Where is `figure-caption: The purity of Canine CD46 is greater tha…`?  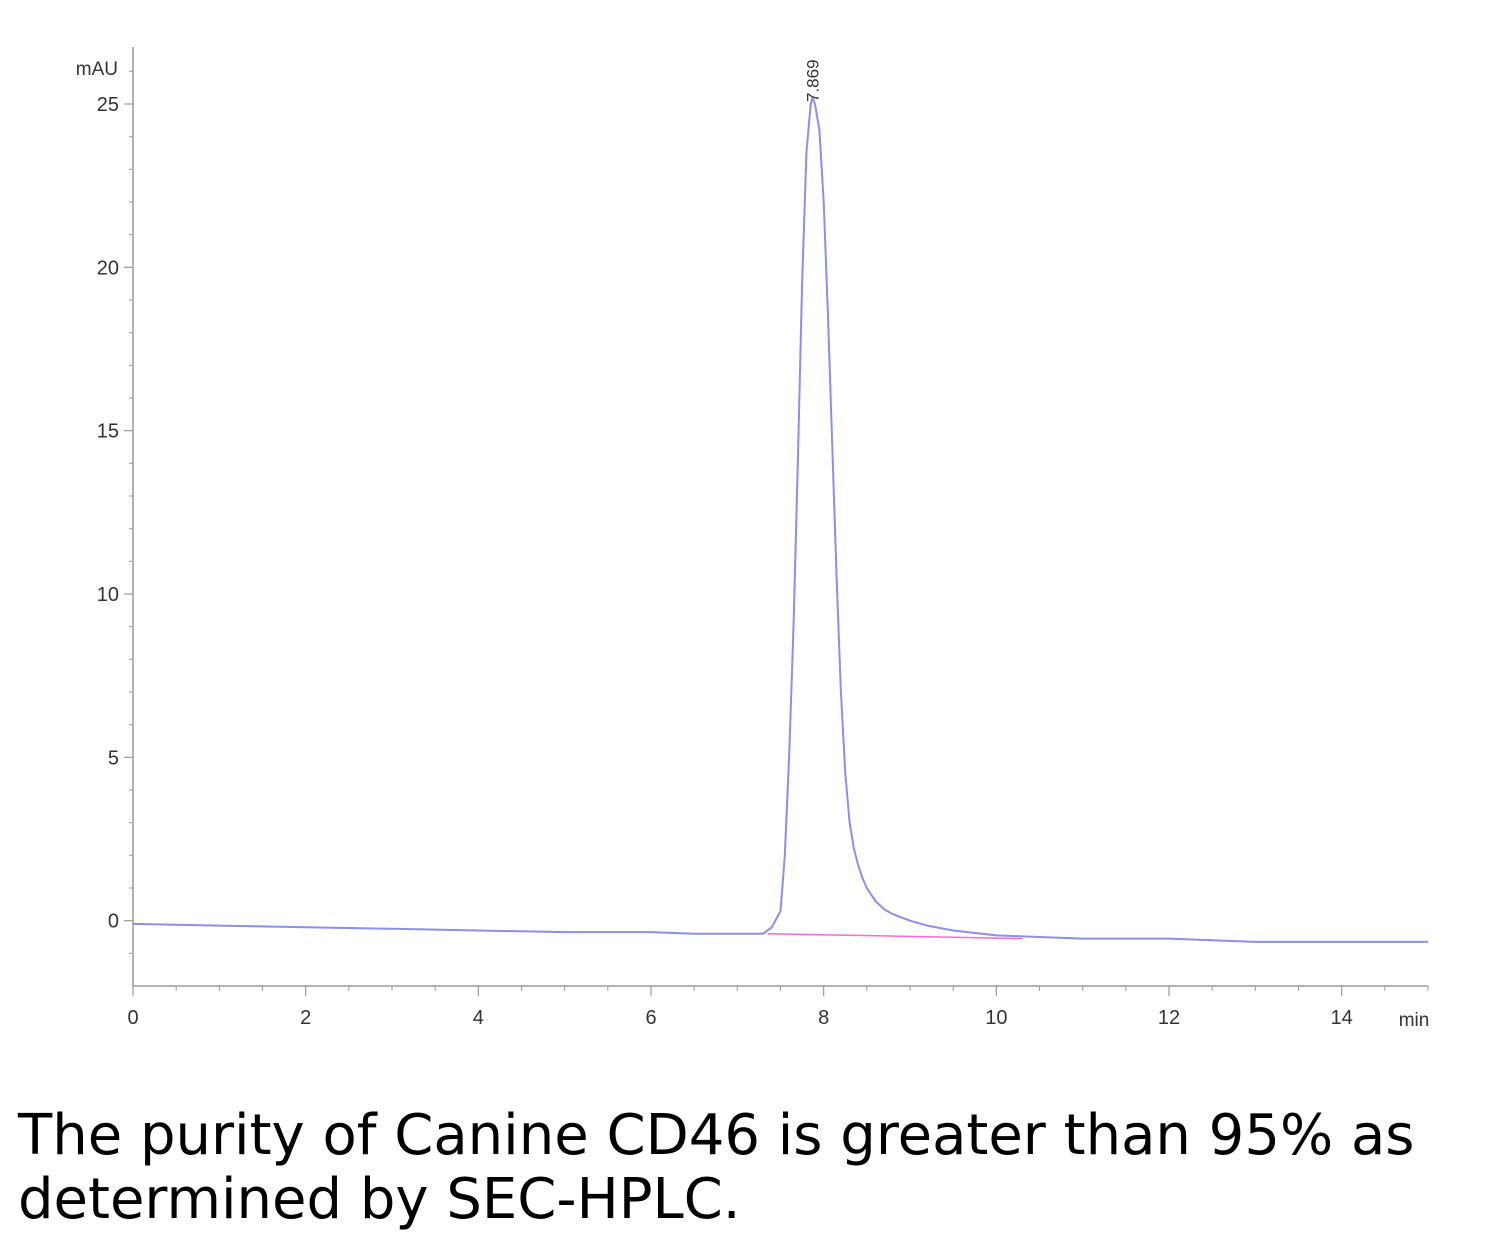
figure-caption: The purity of Canine CD46 is greater tha… is located at coordinates (716, 1167).